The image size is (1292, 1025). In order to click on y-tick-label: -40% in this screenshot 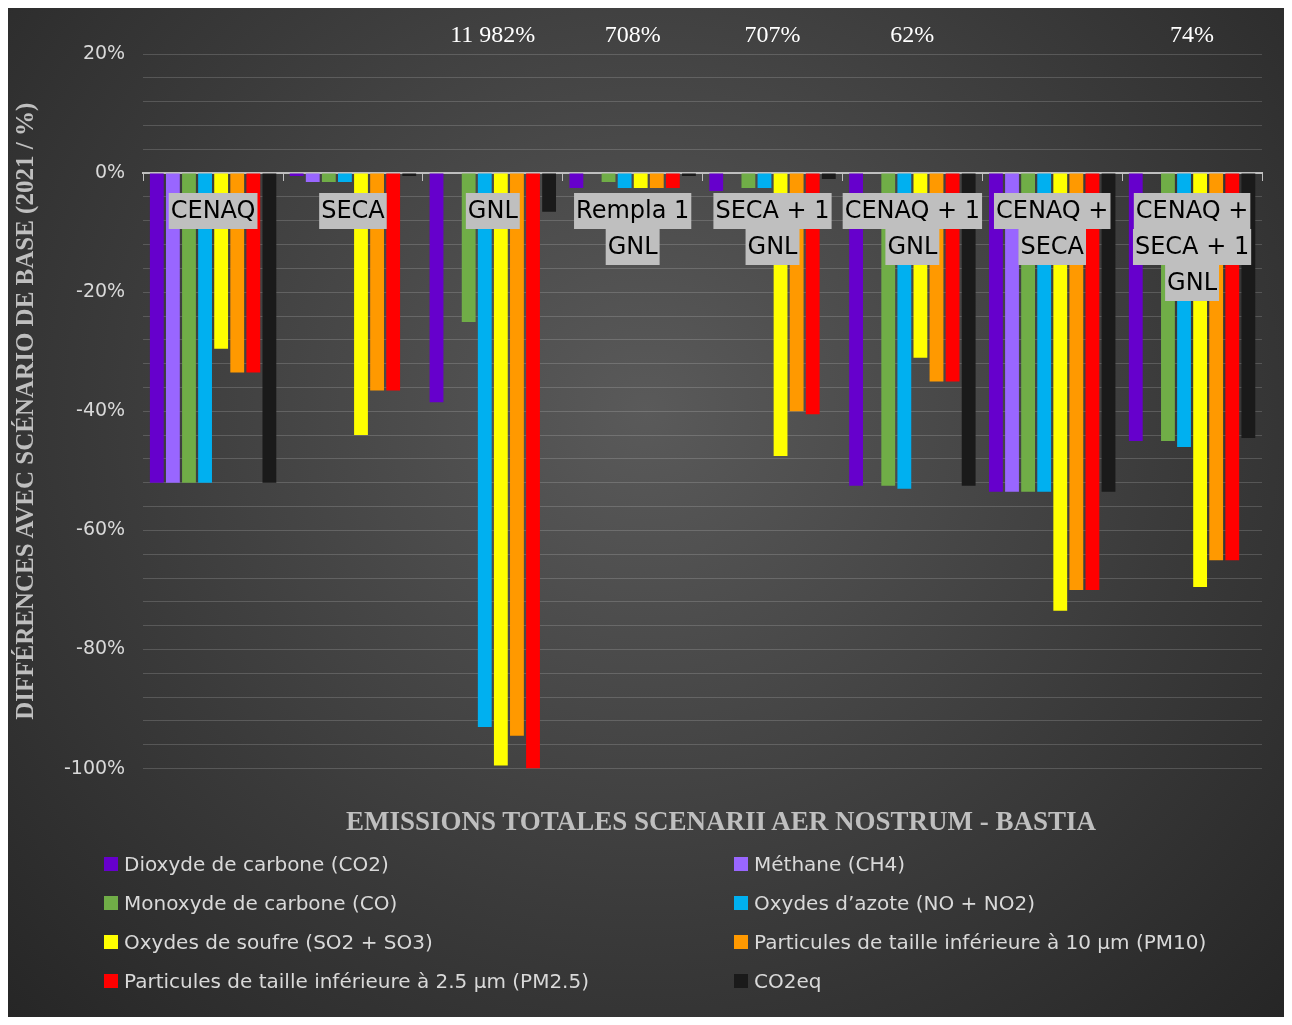, I will do `click(101, 409)`.